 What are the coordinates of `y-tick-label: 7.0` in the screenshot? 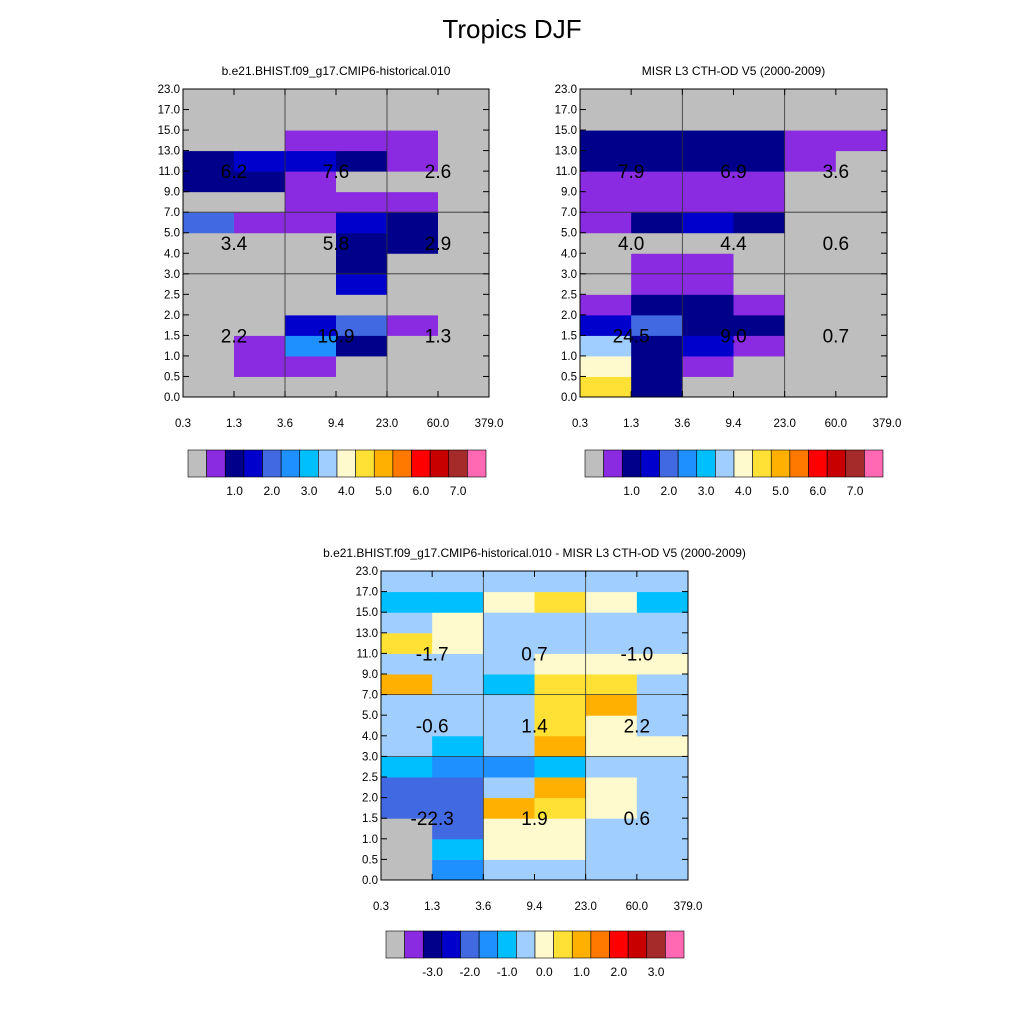 It's located at (172, 213).